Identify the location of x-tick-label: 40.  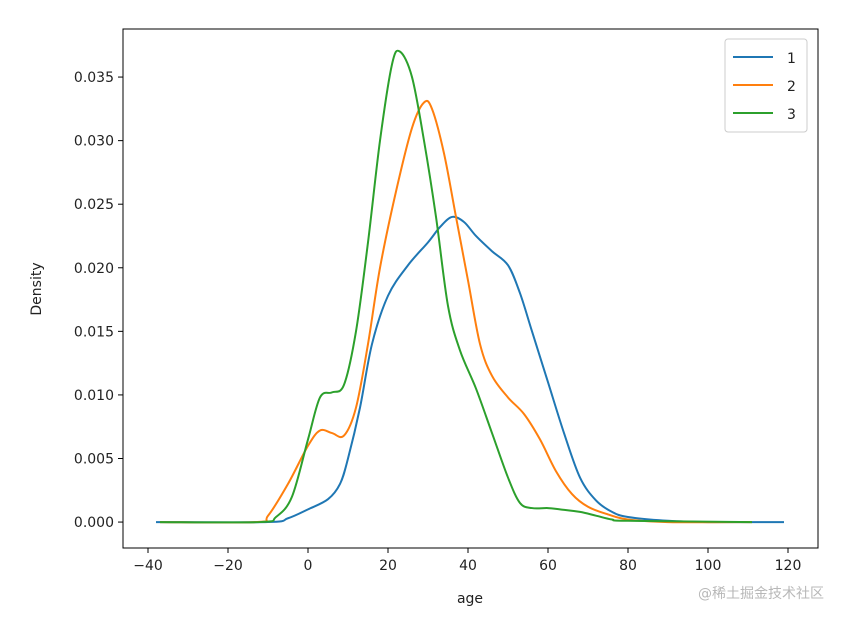
(468, 566).